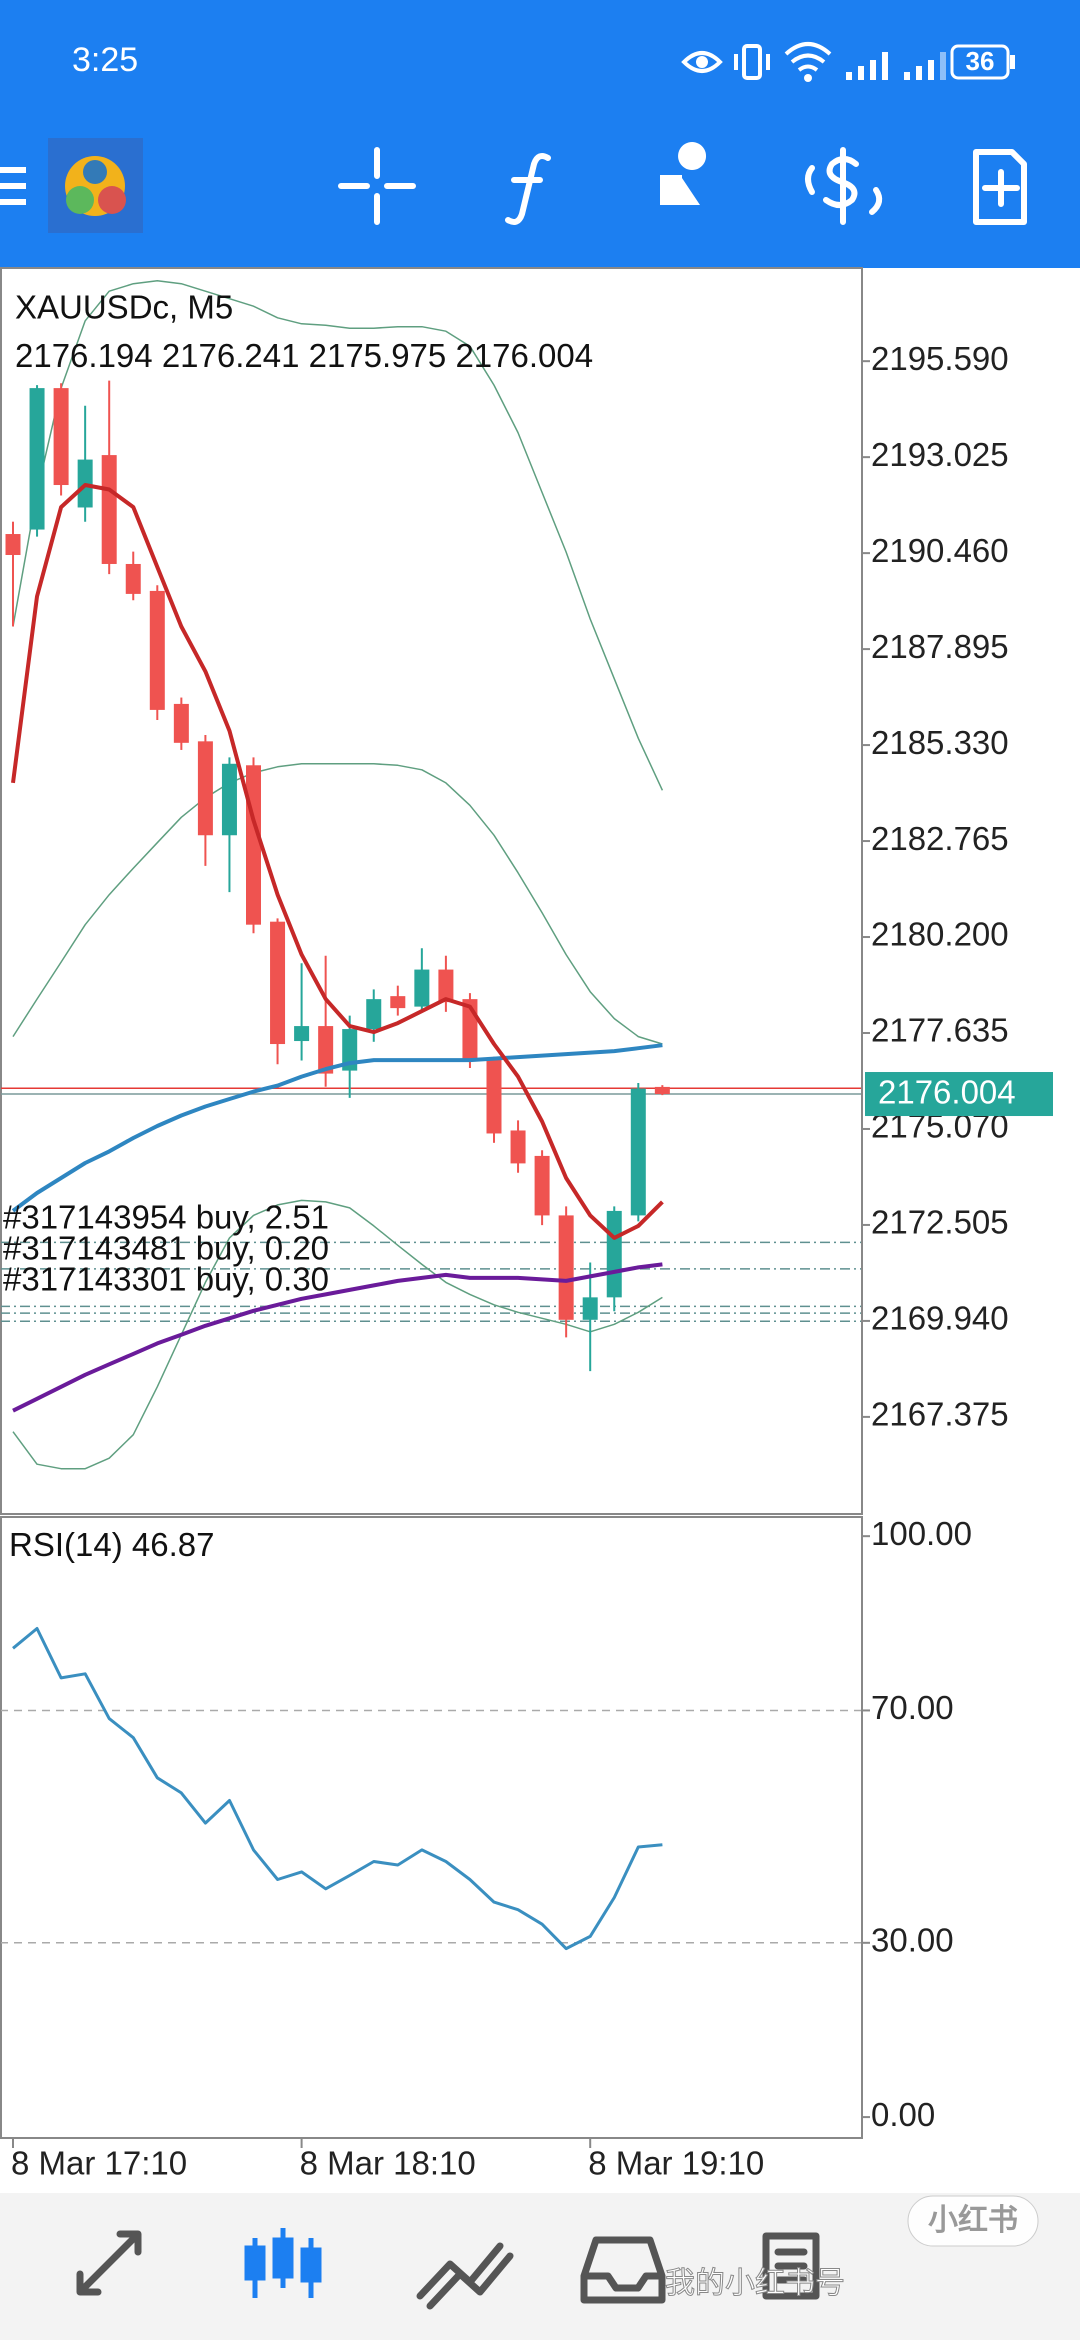 This screenshot has height=2340, width=1080. I want to click on bid-label: 2176.004, so click(947, 1092).